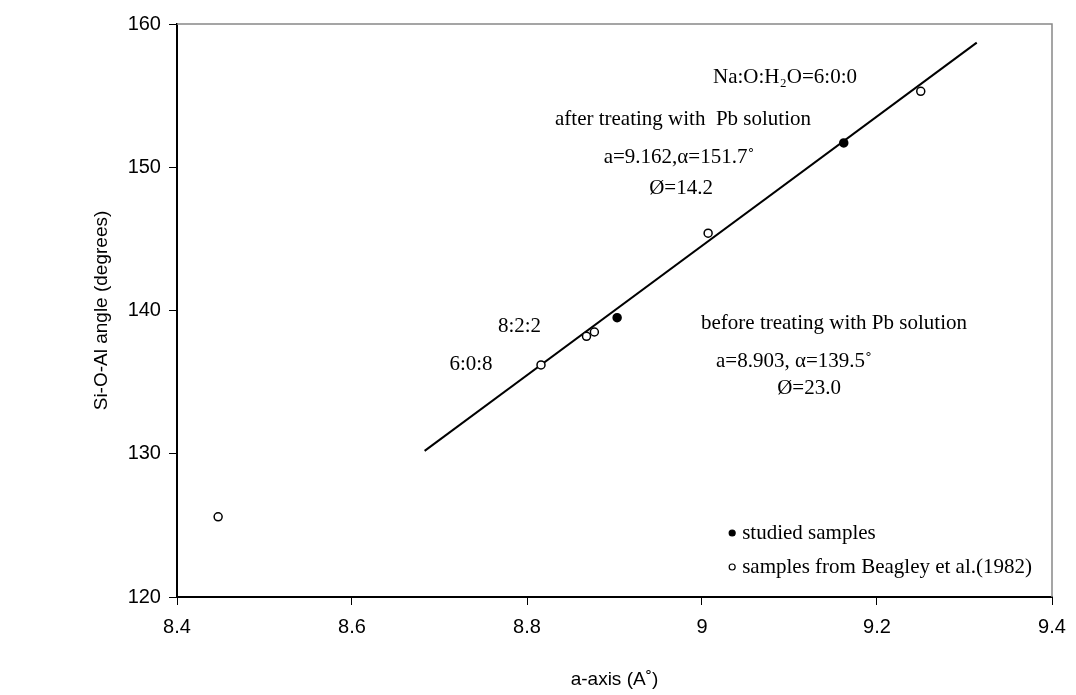 This screenshot has width=1076, height=695. What do you see at coordinates (100, 310) in the screenshot?
I see `y-axis-title: Si-O-Al angle (degrees)` at bounding box center [100, 310].